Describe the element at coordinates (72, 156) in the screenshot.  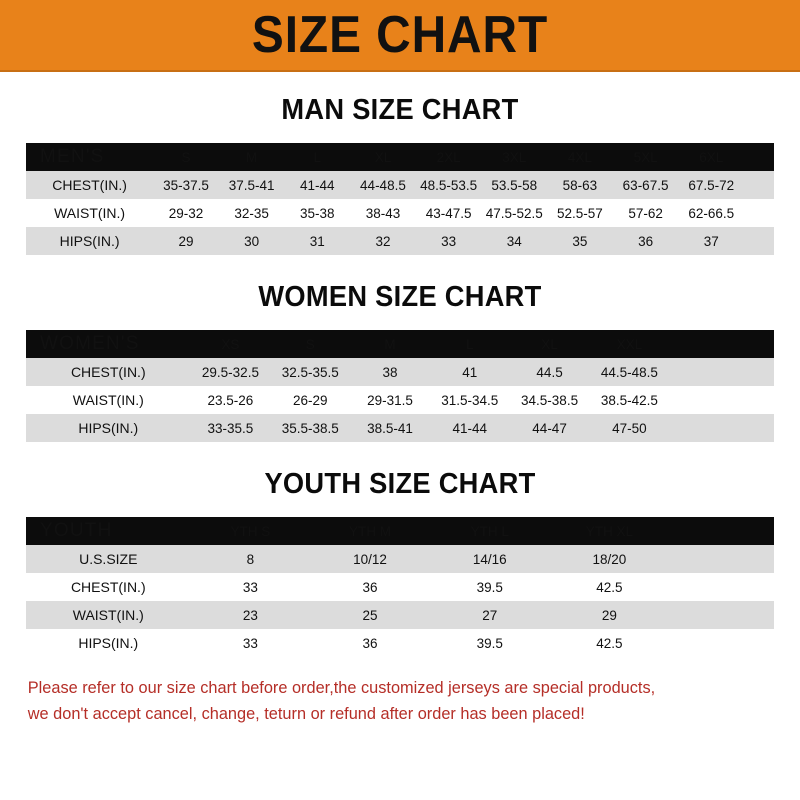
I see `men-corner-label: MEN'S` at that location.